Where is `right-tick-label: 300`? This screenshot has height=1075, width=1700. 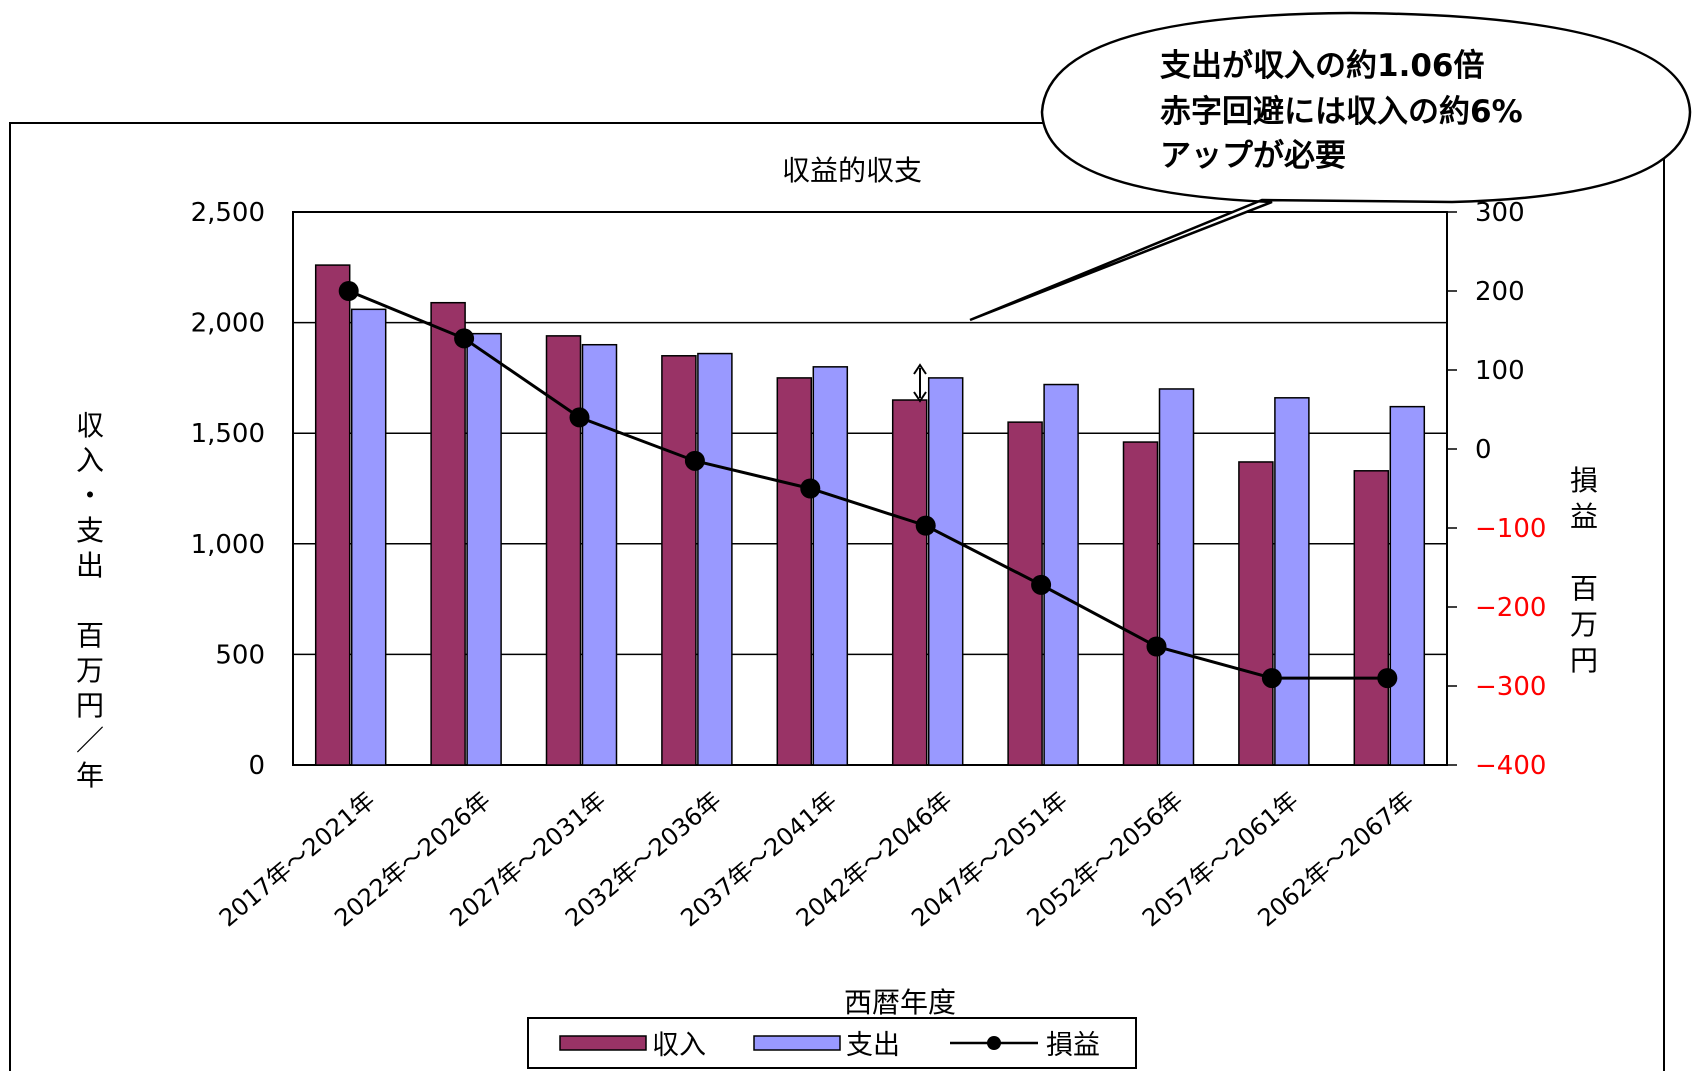 right-tick-label: 300 is located at coordinates (1500, 213).